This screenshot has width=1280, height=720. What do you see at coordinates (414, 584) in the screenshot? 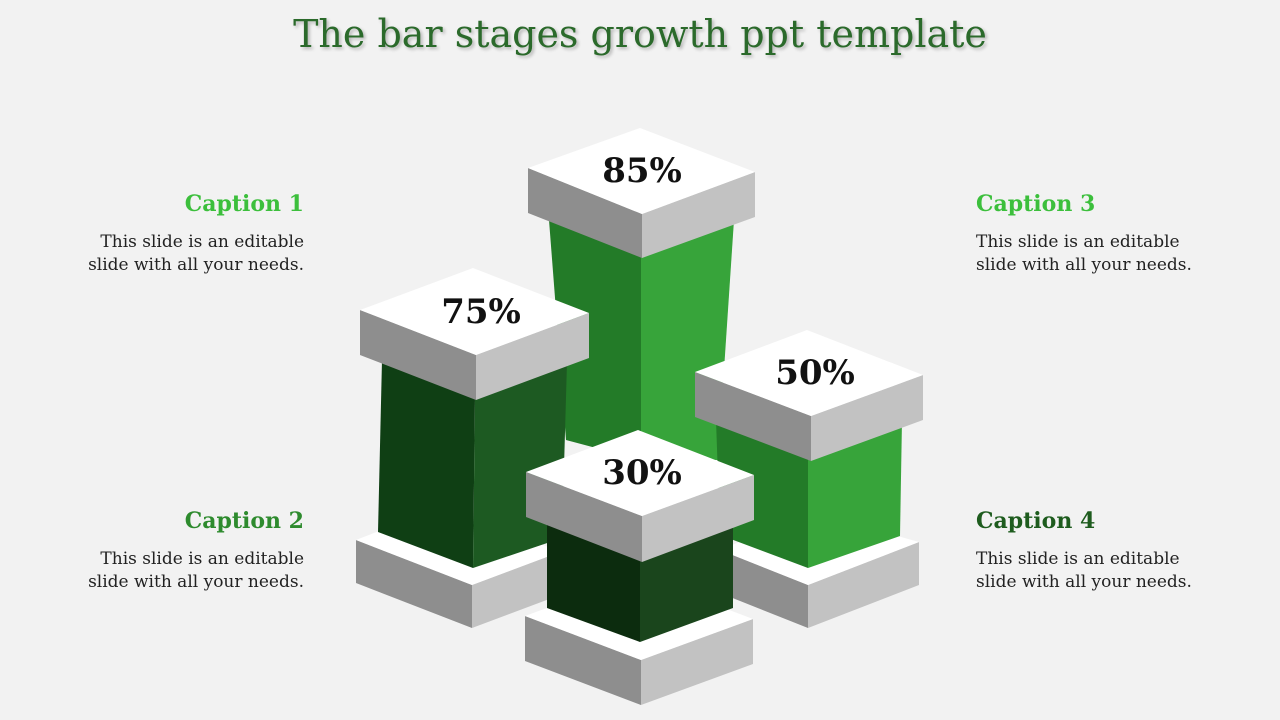
I see `bar-1-base-left` at bounding box center [414, 584].